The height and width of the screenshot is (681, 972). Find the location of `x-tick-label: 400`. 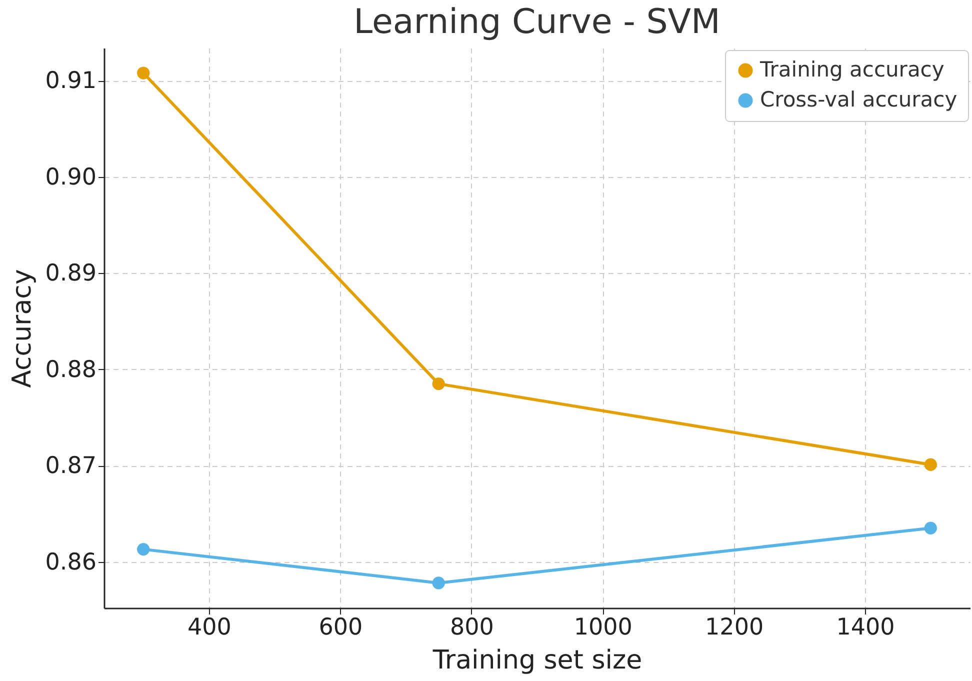

x-tick-label: 400 is located at coordinates (210, 627).